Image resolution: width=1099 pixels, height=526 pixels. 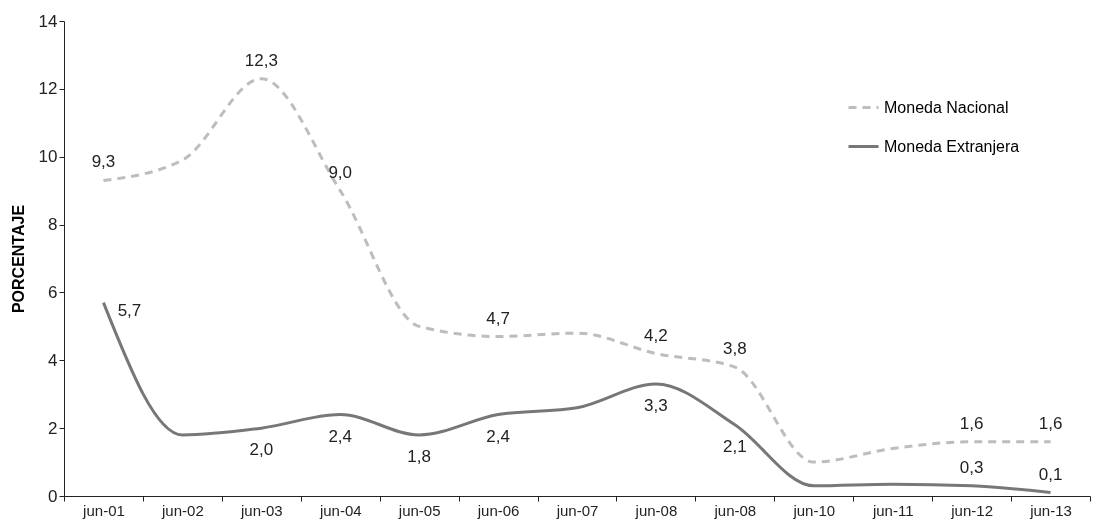 What do you see at coordinates (419, 510) in the screenshot?
I see `x-tick-label: jun-05` at bounding box center [419, 510].